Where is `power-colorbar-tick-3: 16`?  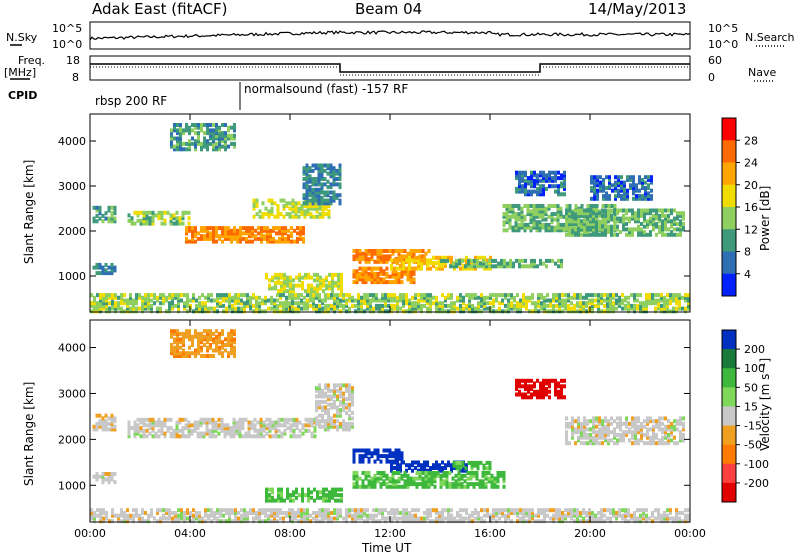
power-colorbar-tick-3: 16 is located at coordinates (751, 207).